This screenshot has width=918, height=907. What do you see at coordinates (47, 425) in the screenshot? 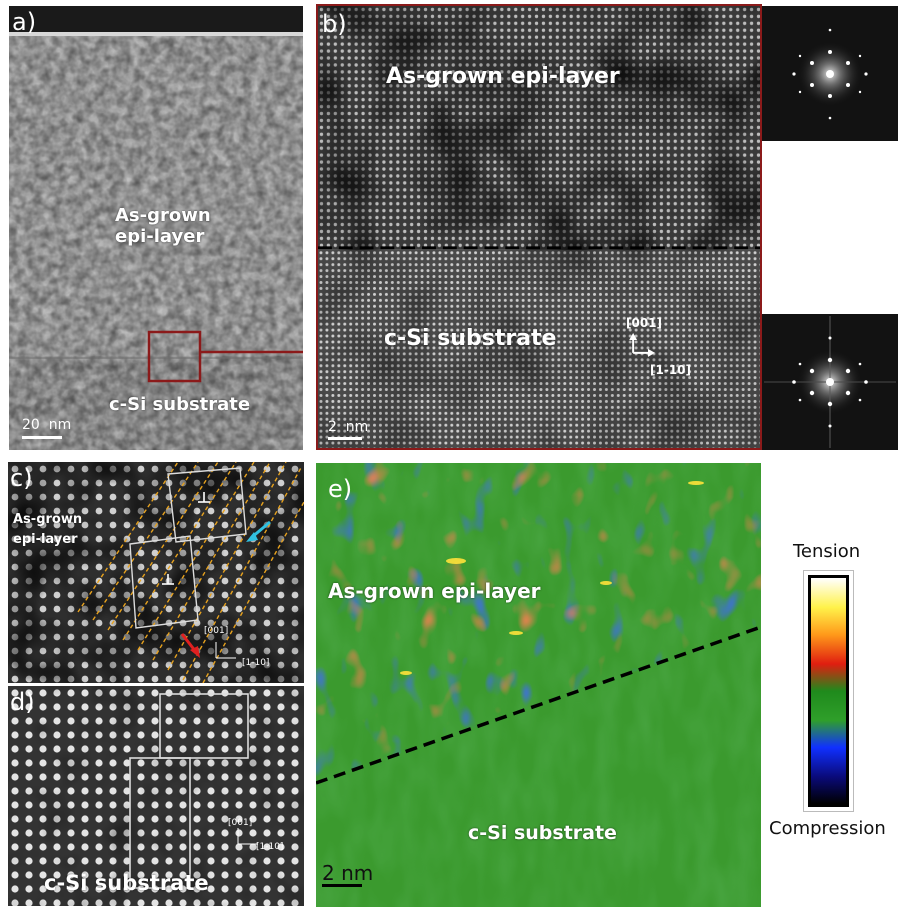
I see `scale-bar-text: 20 nm` at bounding box center [47, 425].